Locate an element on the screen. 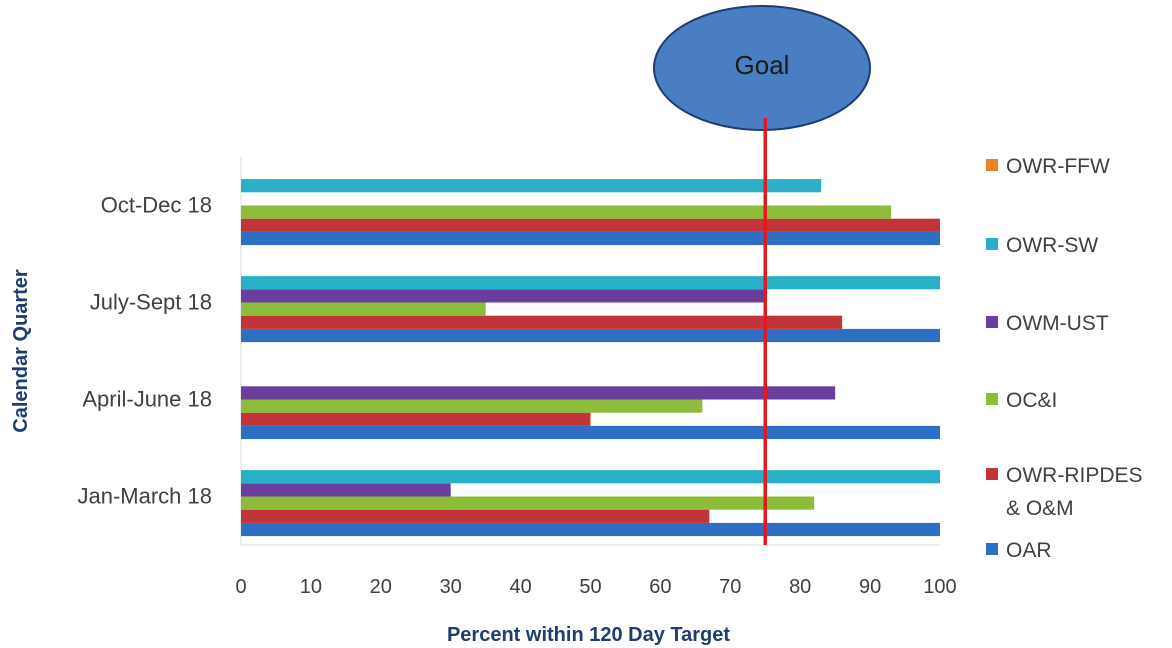 This screenshot has width=1172, height=648. category-label: Jan-March 18 is located at coordinates (144, 496).